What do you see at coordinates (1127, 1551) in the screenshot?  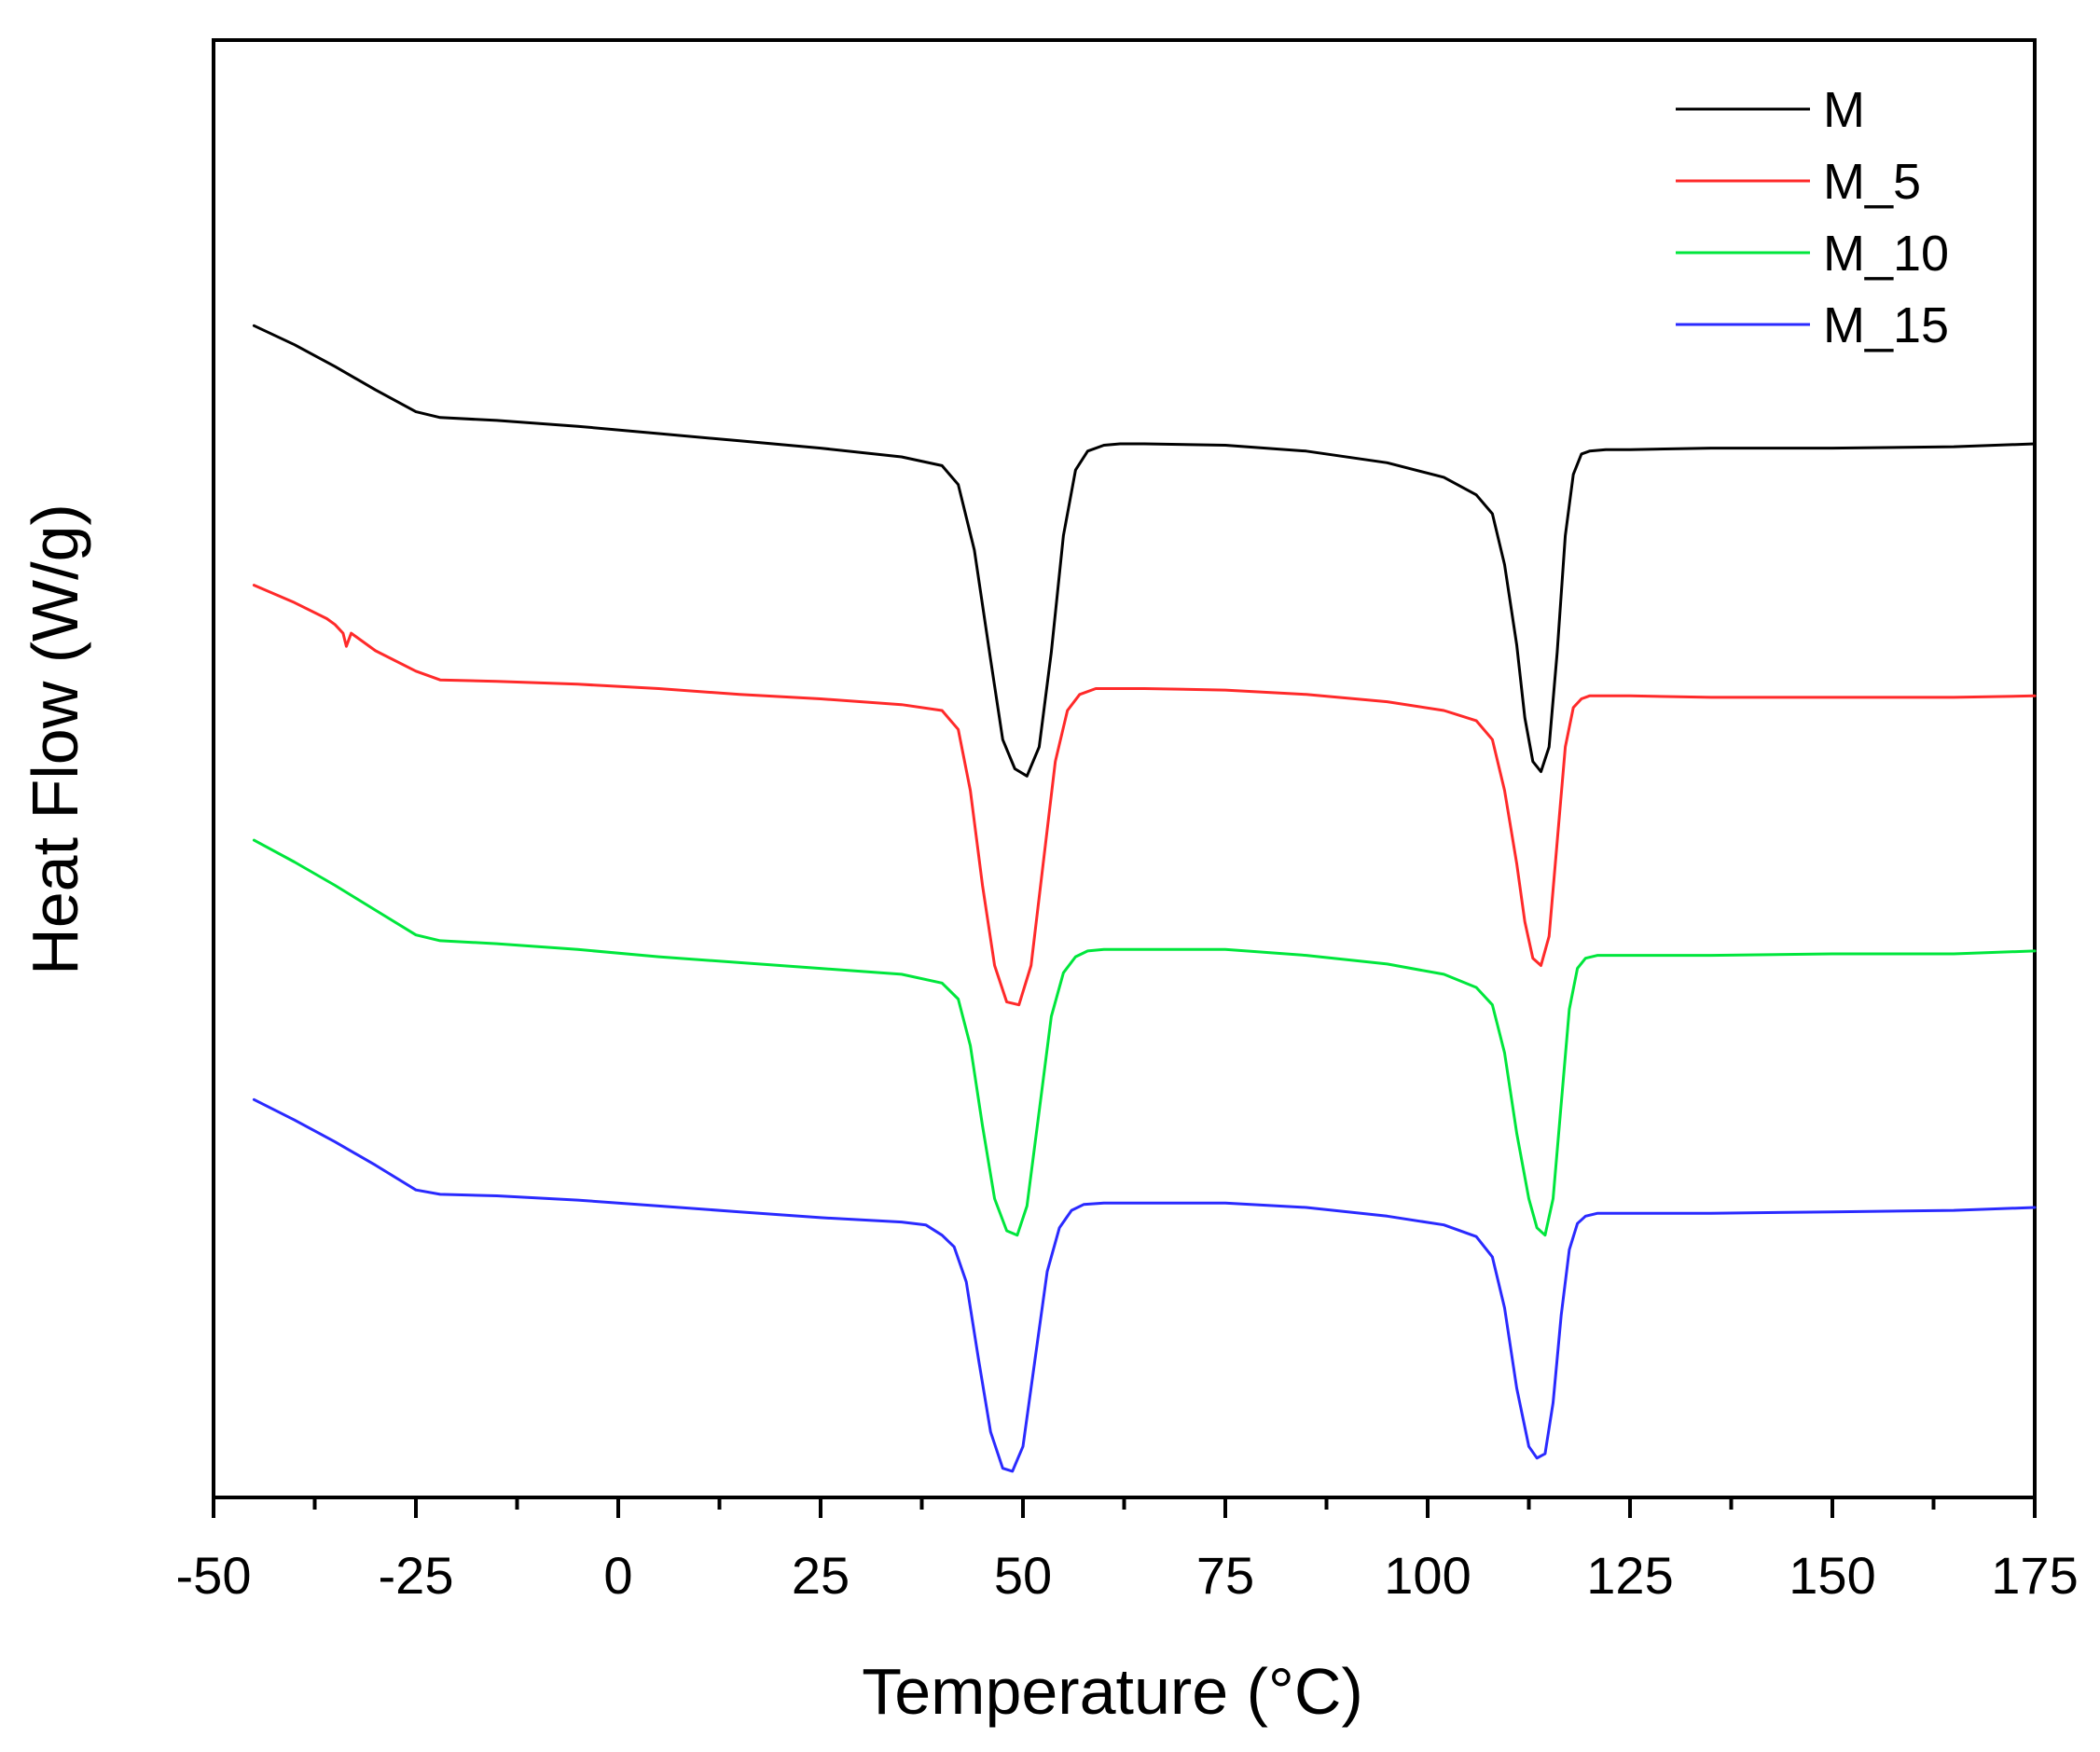 I see `x-axis: -50 -25 0 25 50 75 100 125 150 175` at bounding box center [1127, 1551].